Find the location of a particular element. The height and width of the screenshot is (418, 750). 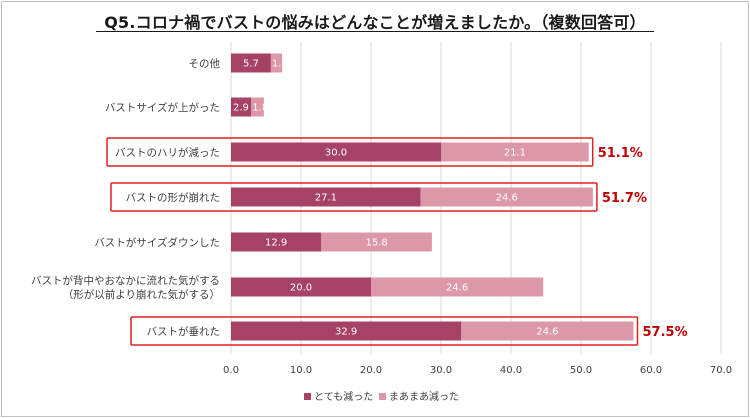

data-label-series2: 1.8 is located at coordinates (260, 108).